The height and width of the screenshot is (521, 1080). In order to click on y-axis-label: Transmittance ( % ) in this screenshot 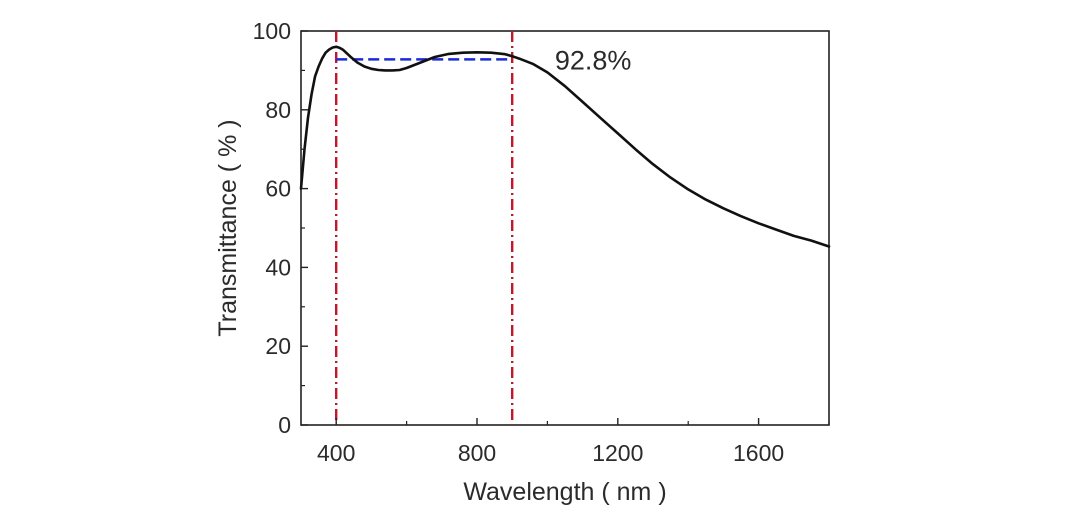, I will do `click(228, 227)`.